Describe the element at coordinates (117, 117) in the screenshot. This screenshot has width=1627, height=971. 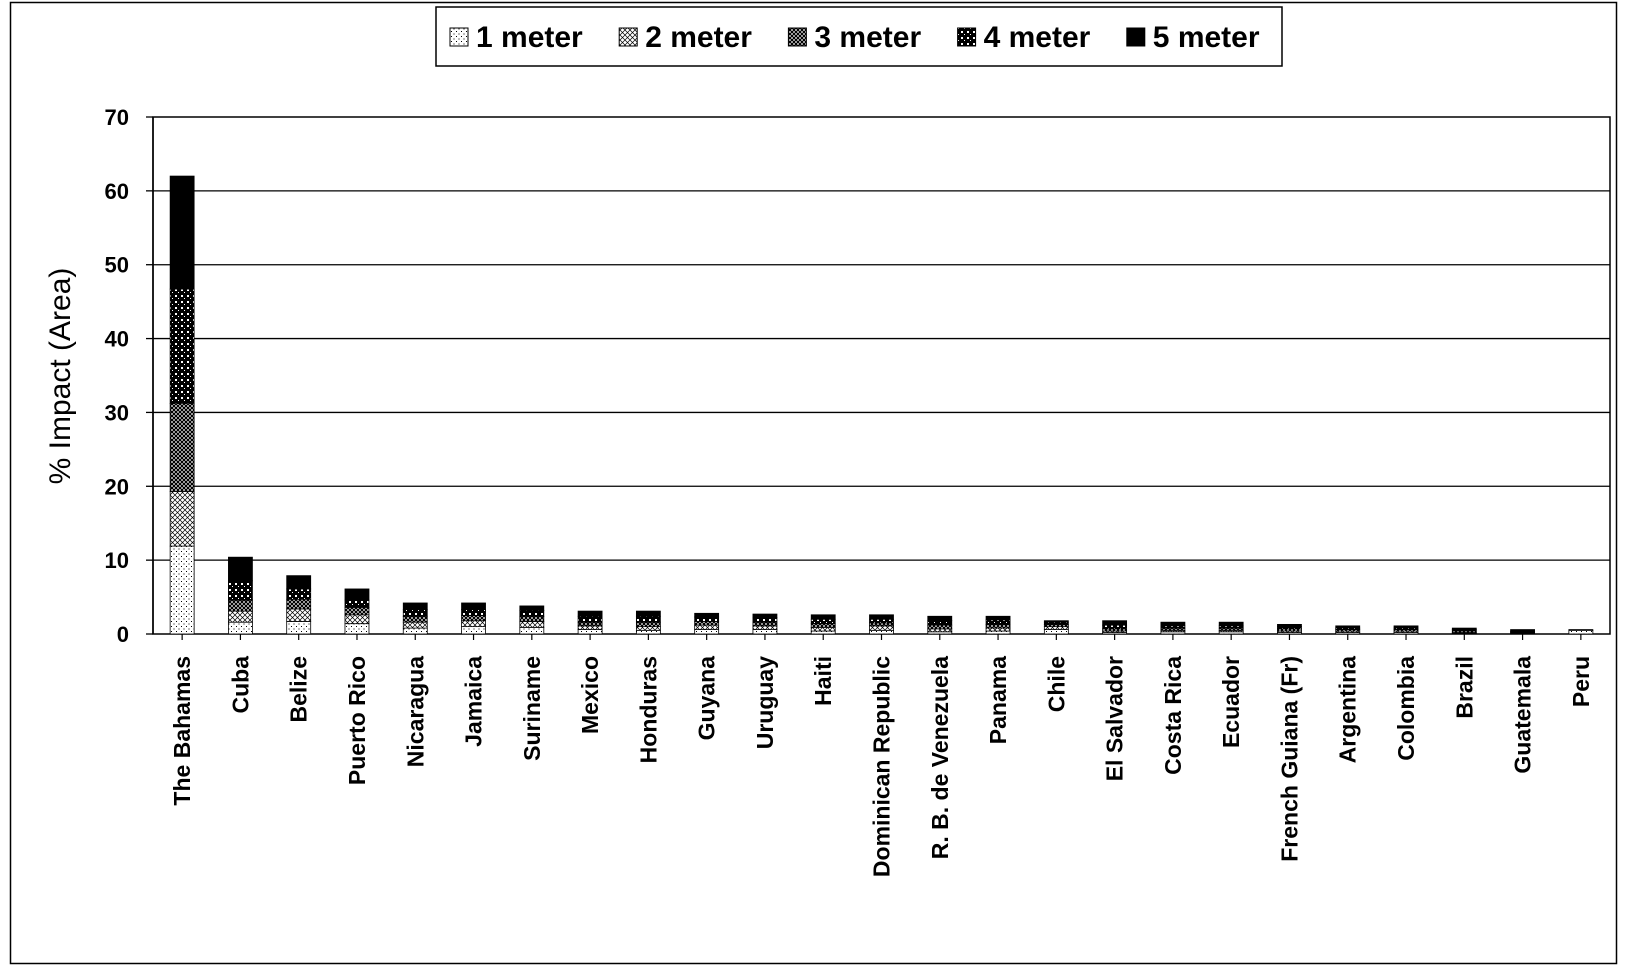
I see `y-tick-label: 70` at that location.